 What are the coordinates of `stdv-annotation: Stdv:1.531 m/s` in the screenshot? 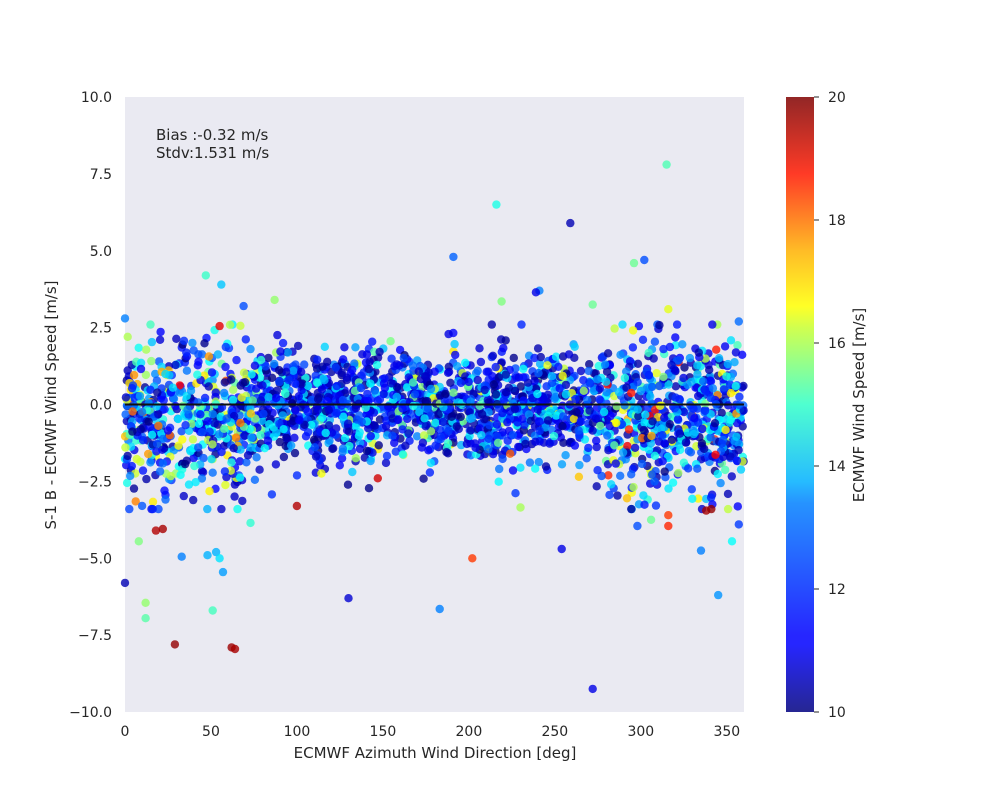 It's located at (212, 153).